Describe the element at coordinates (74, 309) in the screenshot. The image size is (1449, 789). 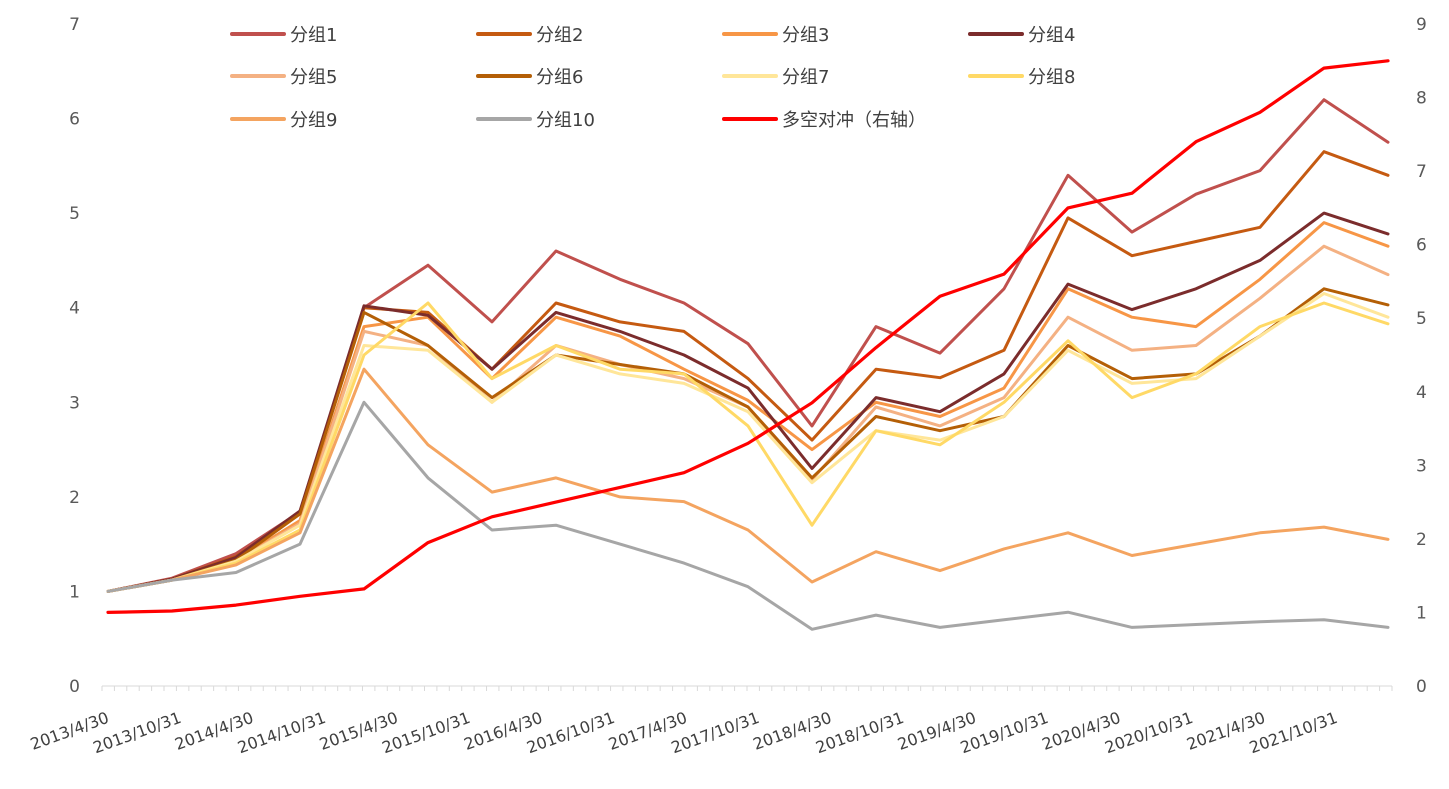
I see `left-tick-label: 4` at that location.